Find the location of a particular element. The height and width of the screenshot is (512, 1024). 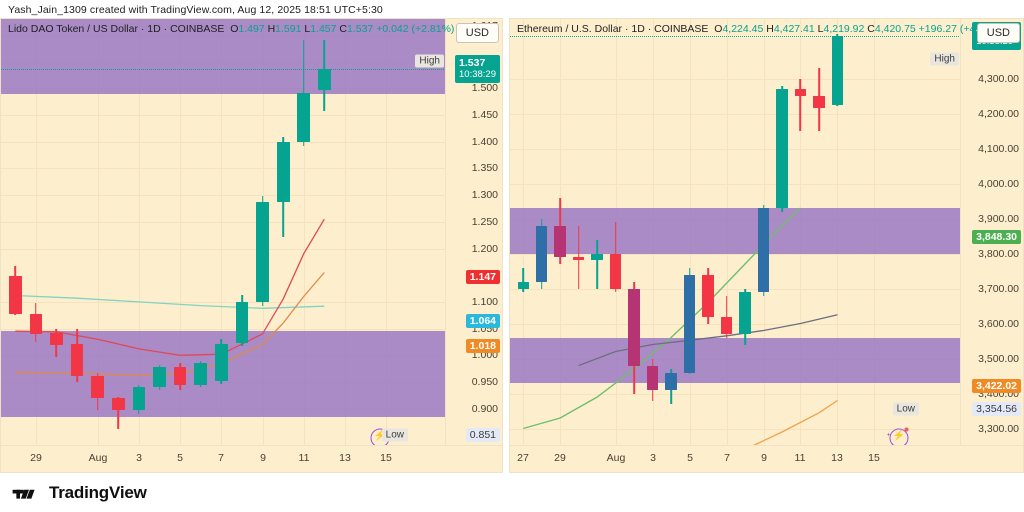

legend-open-label: O is located at coordinates (718, 29).